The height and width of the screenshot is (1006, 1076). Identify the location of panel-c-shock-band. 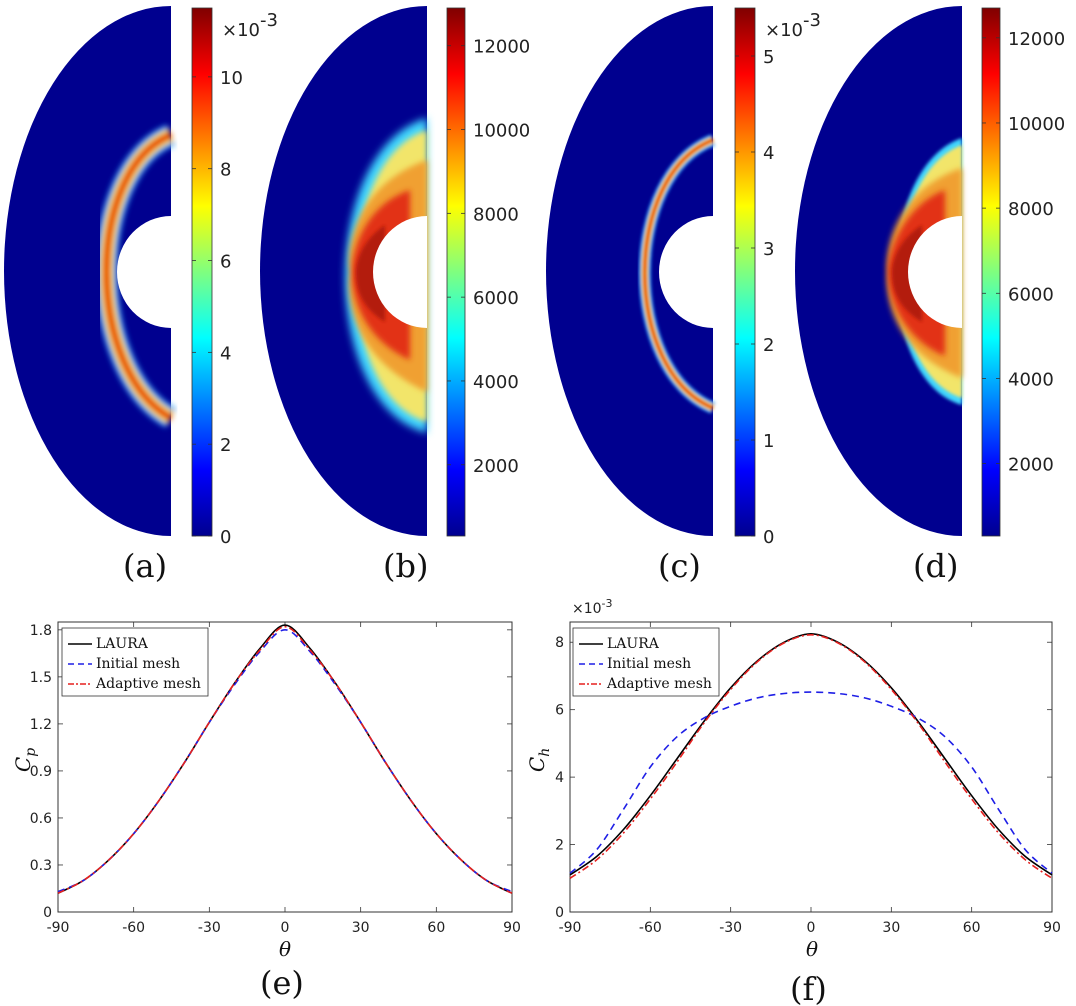
(677, 274).